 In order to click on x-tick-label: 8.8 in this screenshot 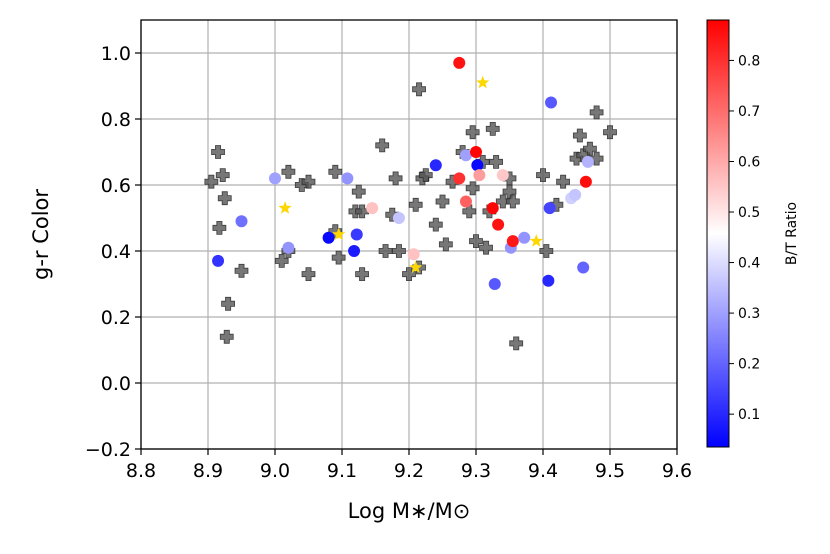, I will do `click(141, 471)`.